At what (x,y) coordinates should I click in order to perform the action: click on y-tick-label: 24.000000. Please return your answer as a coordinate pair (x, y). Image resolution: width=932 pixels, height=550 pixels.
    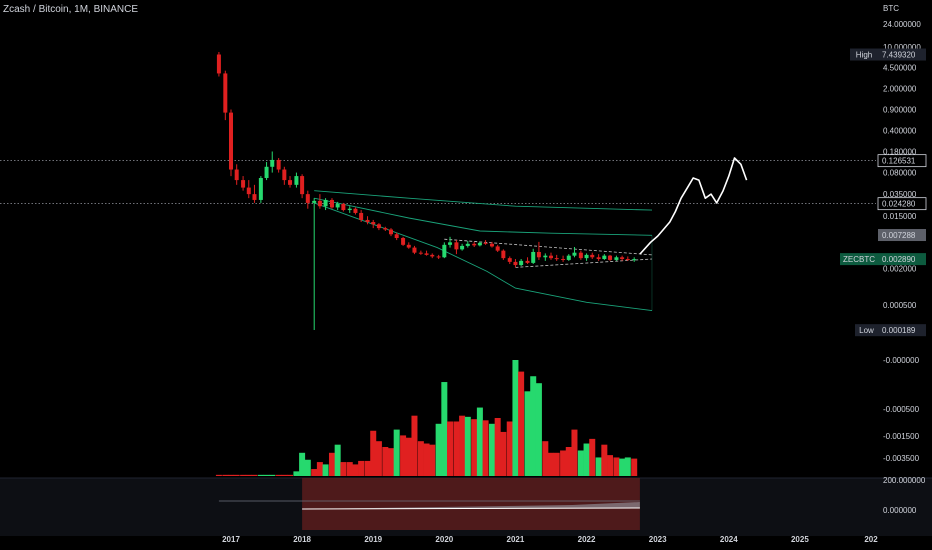
    Looking at the image, I should click on (902, 24).